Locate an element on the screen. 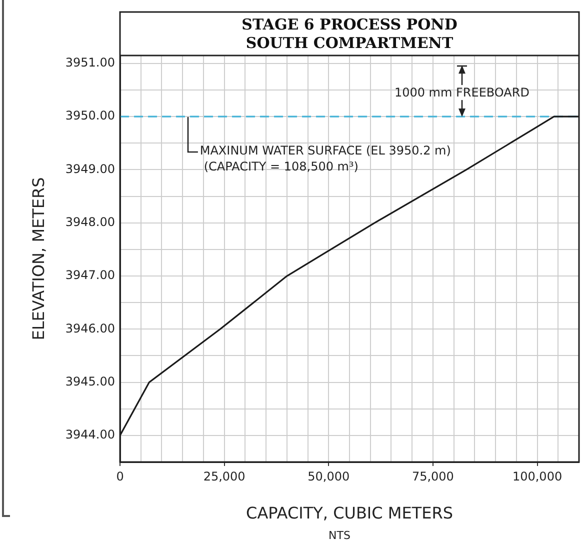  y-tick-label: 3946.00 is located at coordinates (90, 328).